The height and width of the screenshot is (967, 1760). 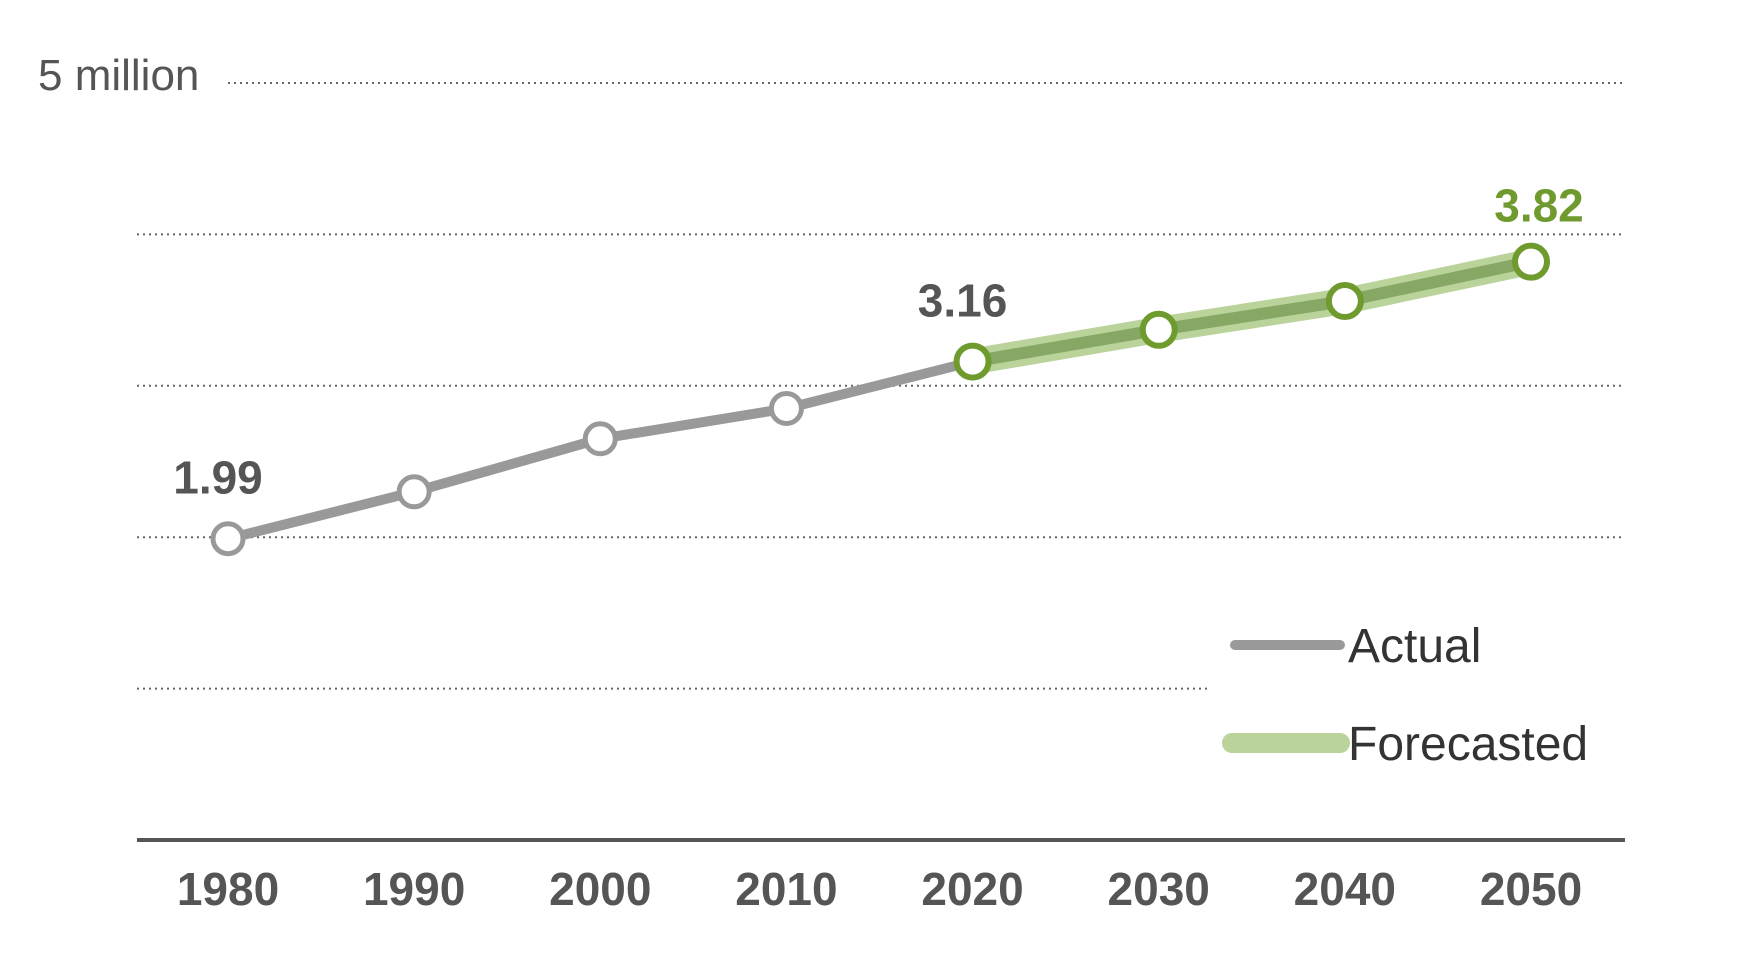 What do you see at coordinates (1468, 744) in the screenshot?
I see `legend-label-forecasted: Forecasted` at bounding box center [1468, 744].